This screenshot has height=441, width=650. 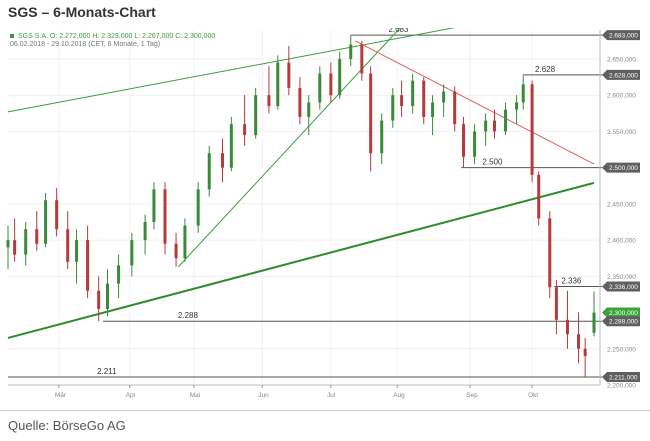 I want to click on y-tick-label: 2.628,000, so click(x=623, y=75).